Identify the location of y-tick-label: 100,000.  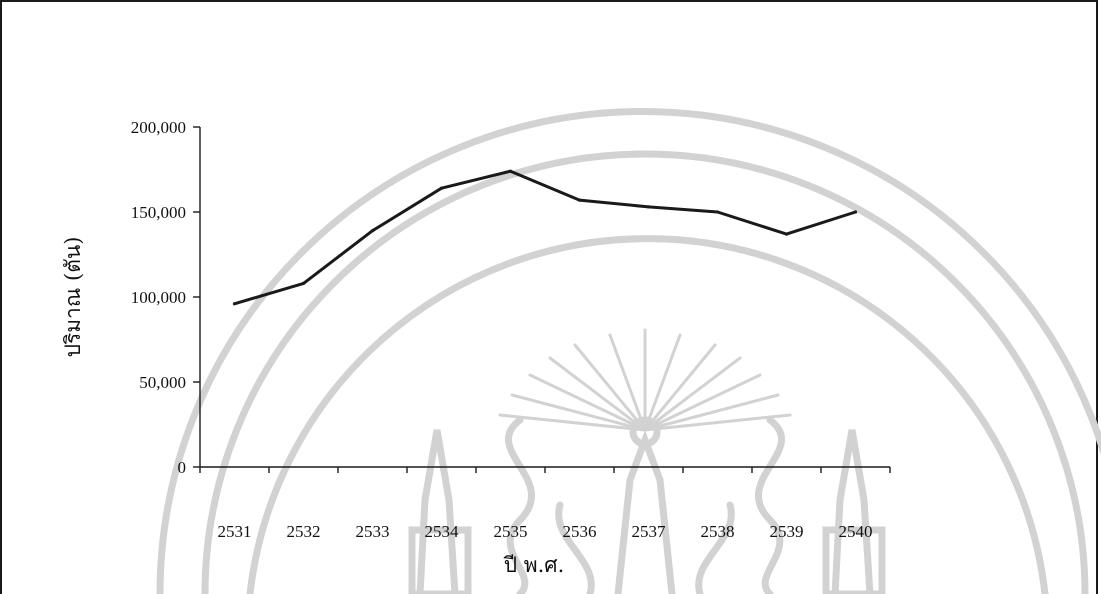
(158, 297).